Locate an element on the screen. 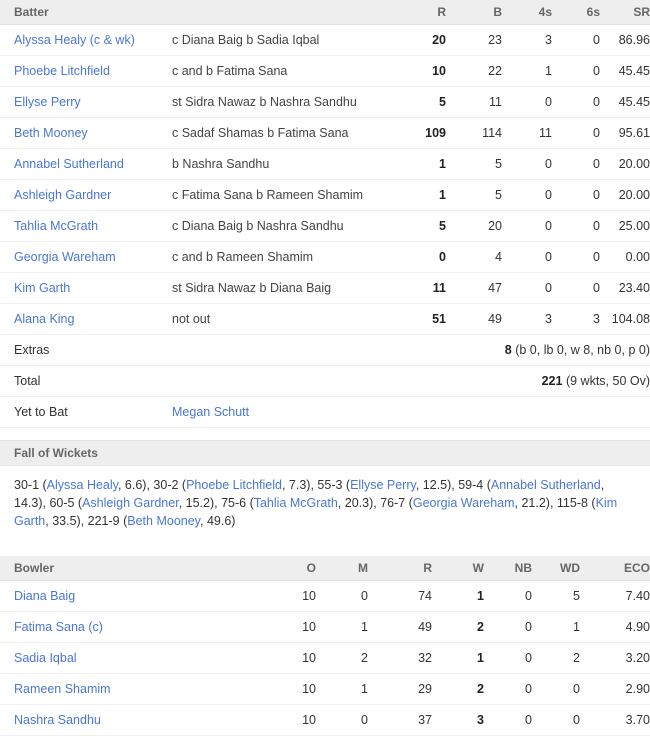 The width and height of the screenshot is (650, 736). fow-player-link: Georgia Wareham is located at coordinates (463, 503).